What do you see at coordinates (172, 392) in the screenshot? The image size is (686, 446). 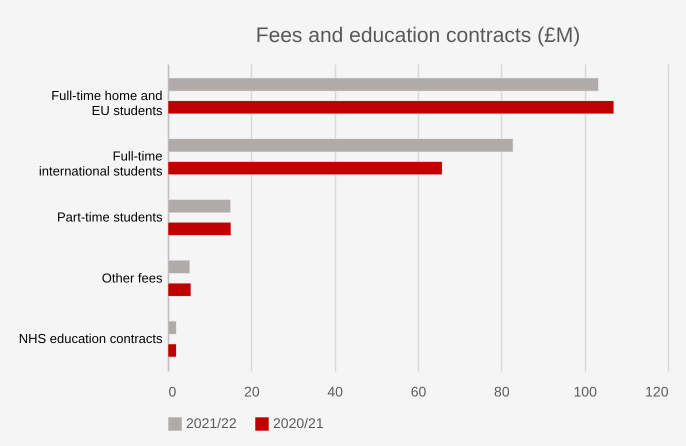 I see `x-tick-label: 0` at bounding box center [172, 392].